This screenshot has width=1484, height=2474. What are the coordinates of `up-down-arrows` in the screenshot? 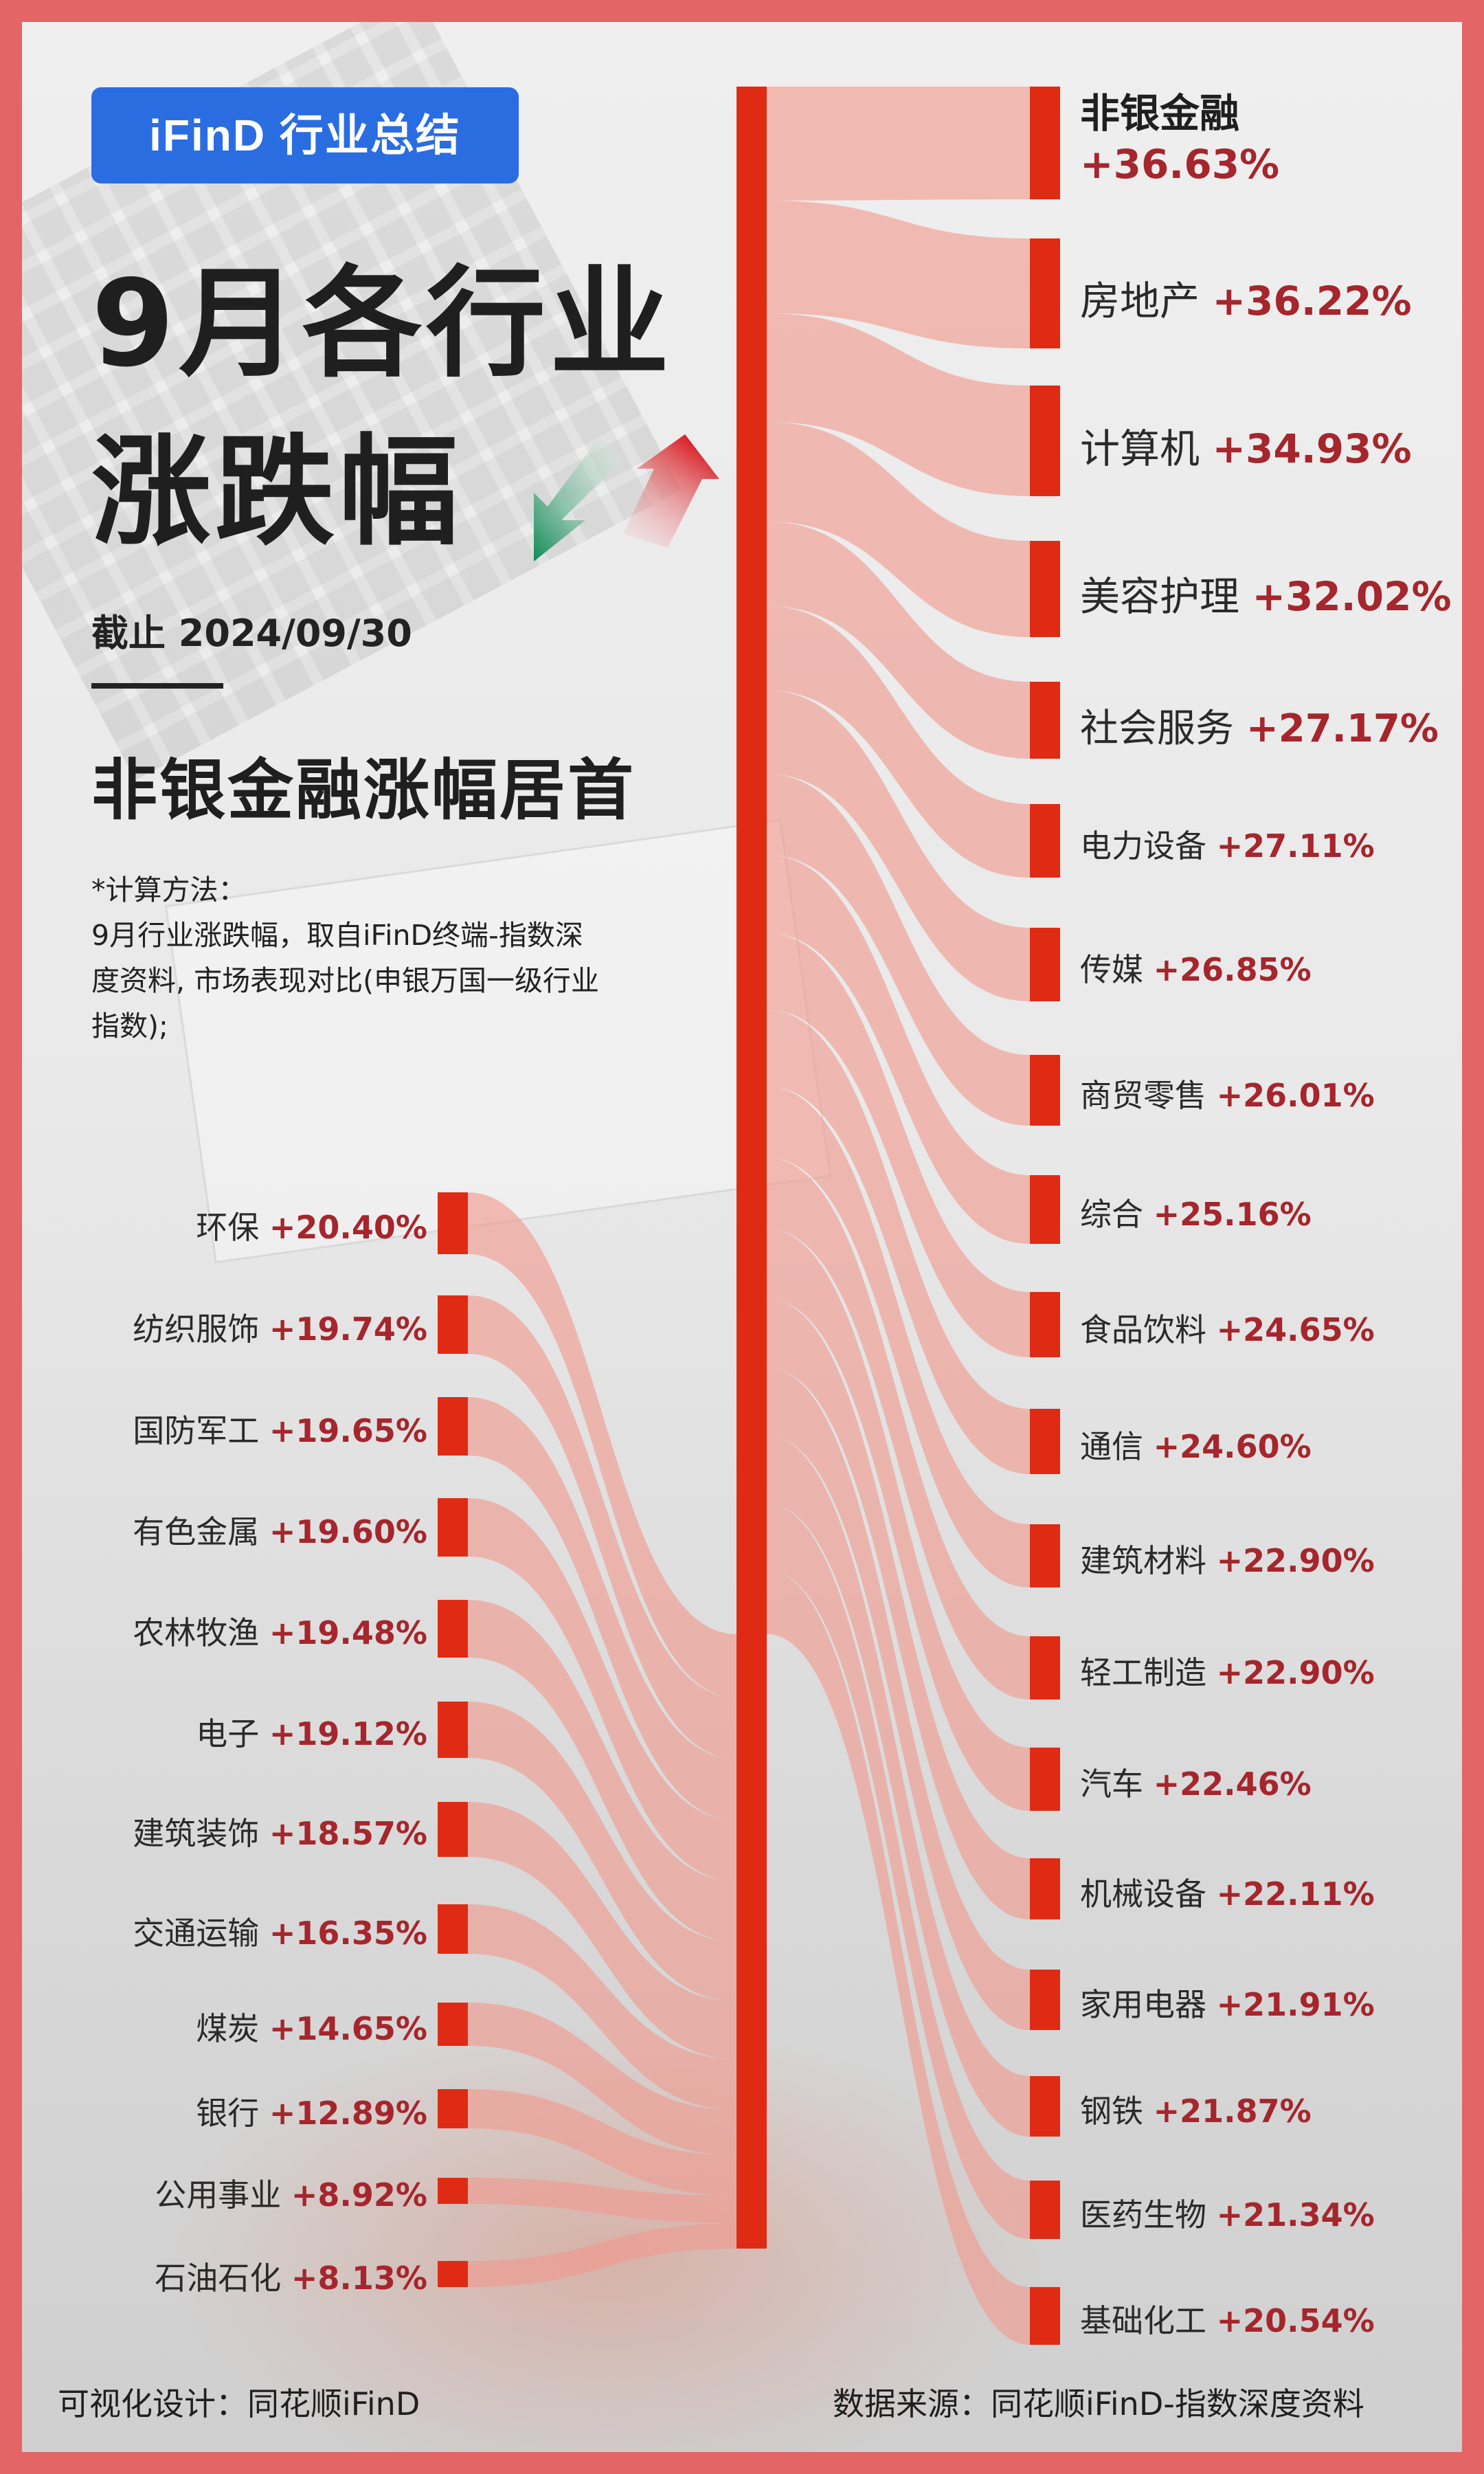 It's located at (626, 497).